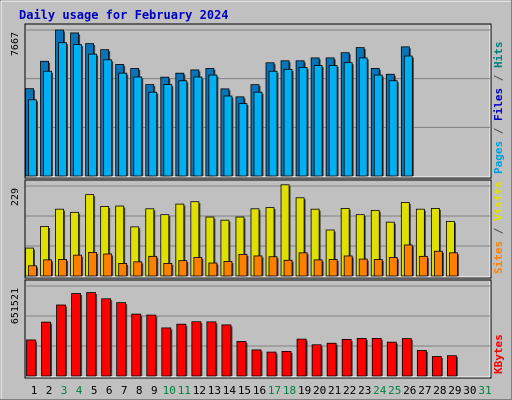 This screenshot has height=400, width=512. What do you see at coordinates (184, 390) in the screenshot?
I see `xtick-label-11: 11` at bounding box center [184, 390].